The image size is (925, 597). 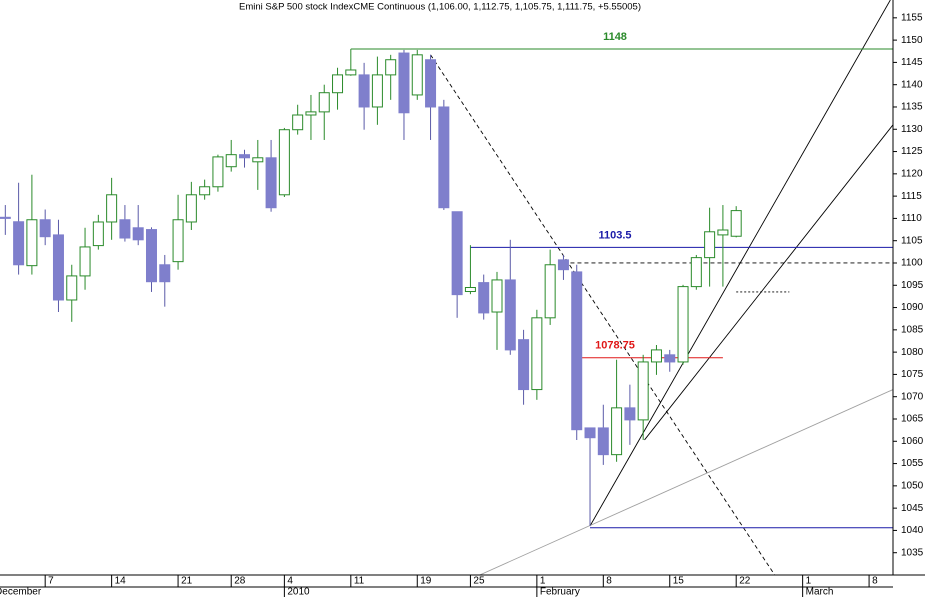 I want to click on y-tick-label: 1045, so click(x=912, y=508).